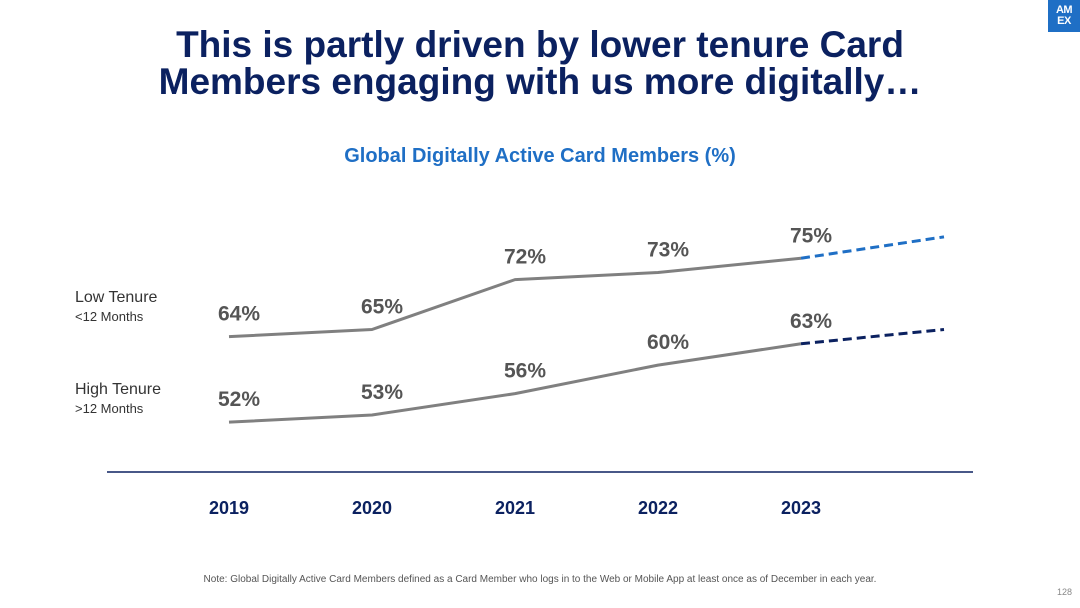 The height and width of the screenshot is (608, 1080). What do you see at coordinates (872, 337) in the screenshot?
I see `series-projection-high-tenure` at bounding box center [872, 337].